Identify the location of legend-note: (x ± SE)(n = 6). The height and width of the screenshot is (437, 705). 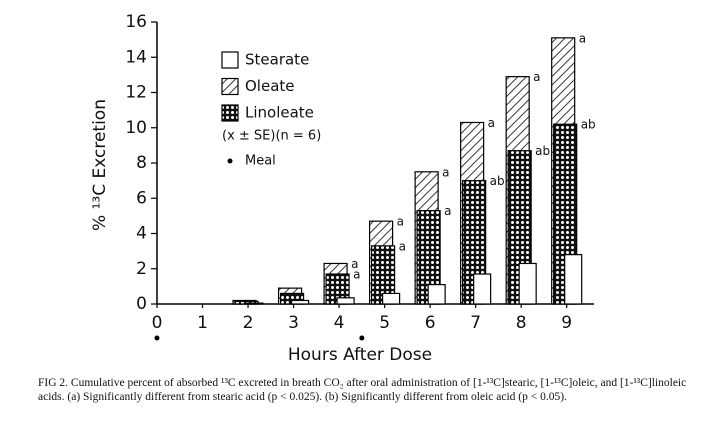
(271, 136).